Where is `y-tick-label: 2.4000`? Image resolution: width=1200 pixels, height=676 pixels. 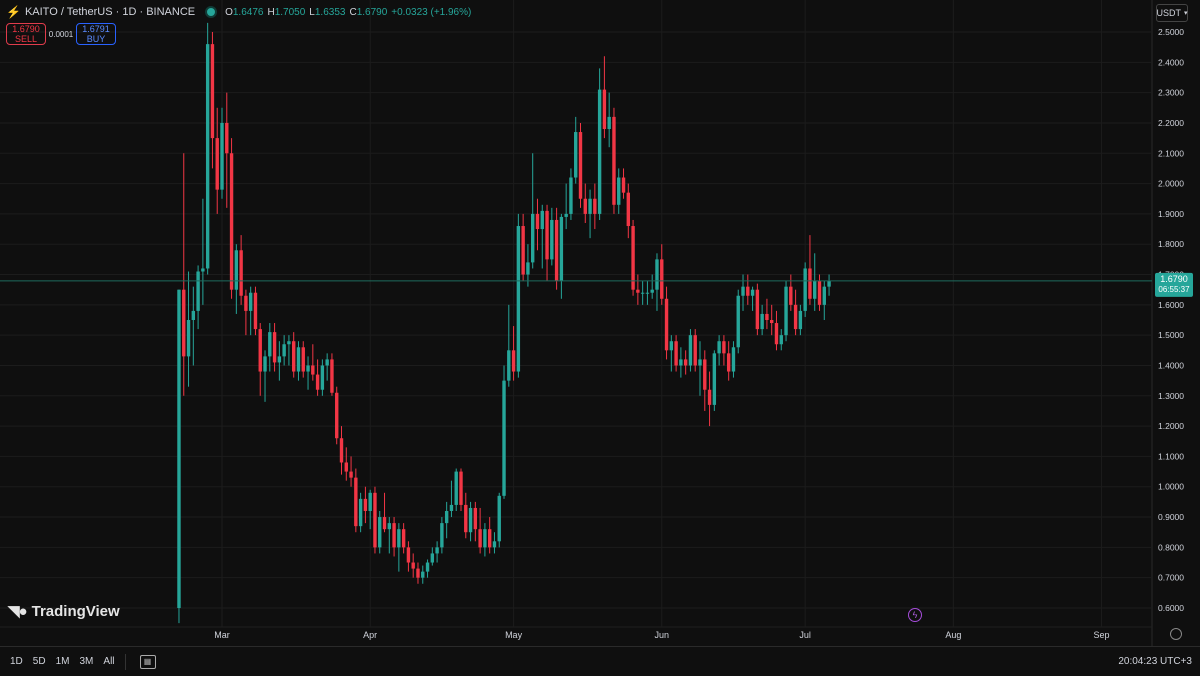 y-tick-label: 2.4000 is located at coordinates (1171, 62).